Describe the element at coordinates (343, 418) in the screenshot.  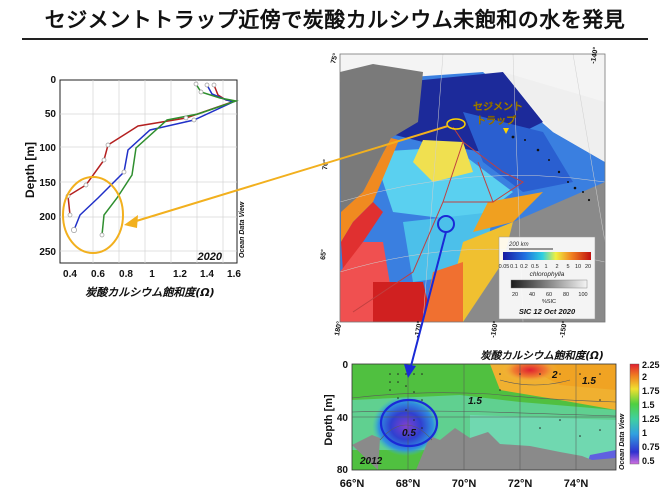
I see `section-ytick-40: 40` at that location.